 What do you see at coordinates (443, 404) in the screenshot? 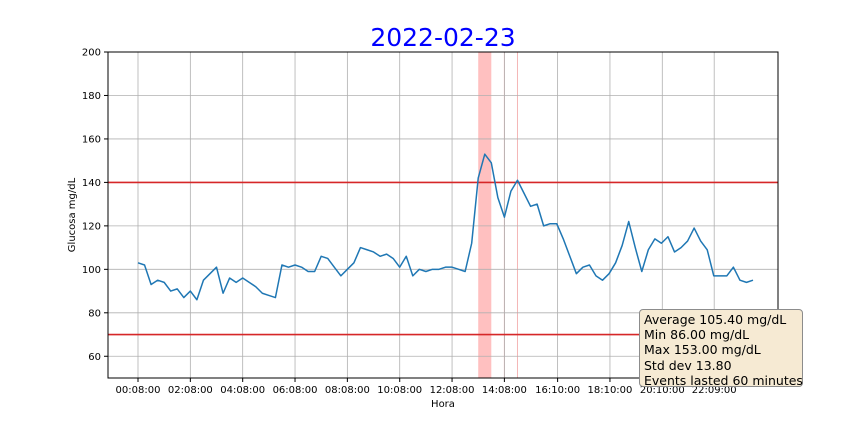
I see `x-axis-label: Hora` at bounding box center [443, 404].